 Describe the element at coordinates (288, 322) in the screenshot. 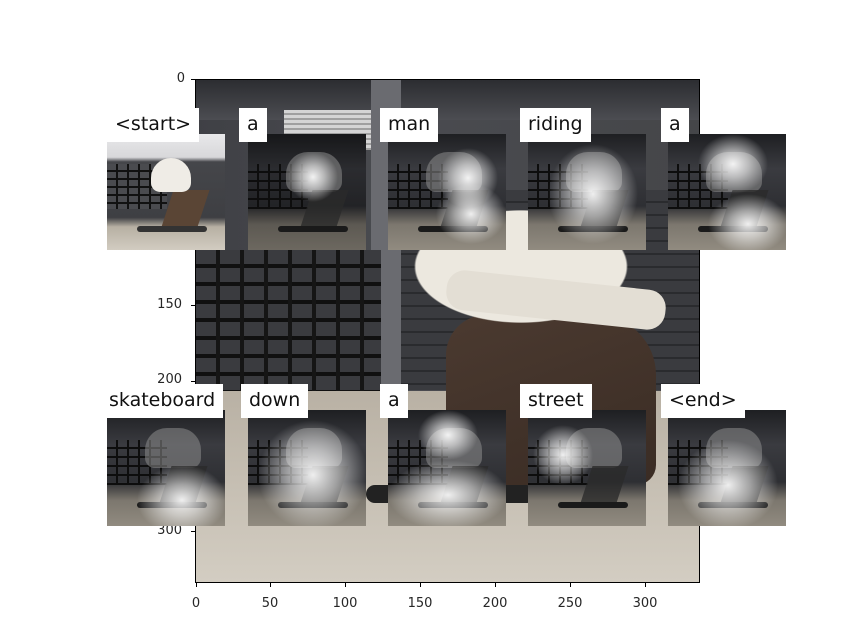

I see `metal-gate` at that location.